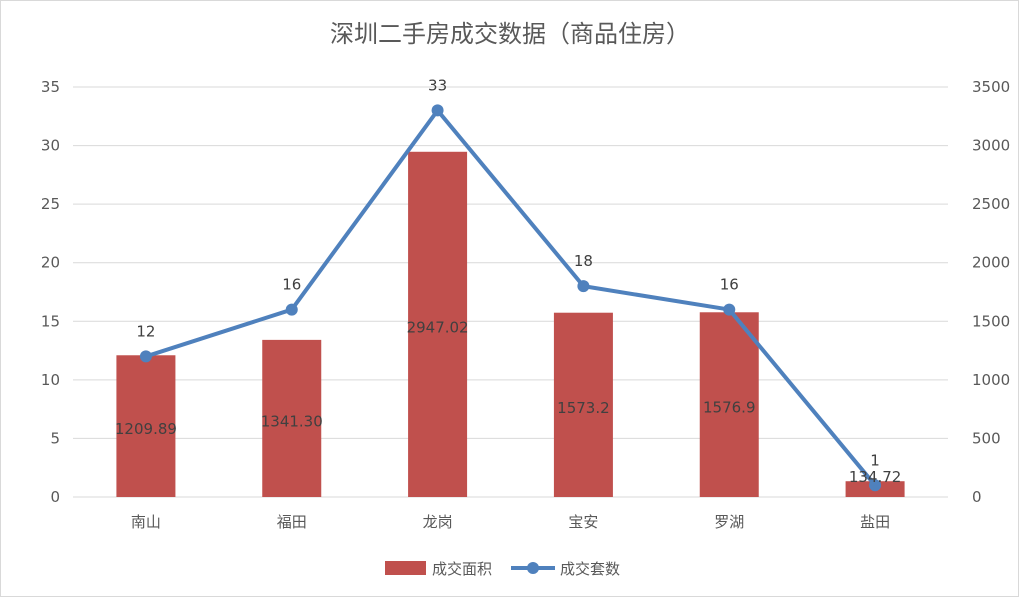 The width and height of the screenshot is (1021, 599). Describe the element at coordinates (875, 522) in the screenshot. I see `x-category-label: 盐田` at that location.